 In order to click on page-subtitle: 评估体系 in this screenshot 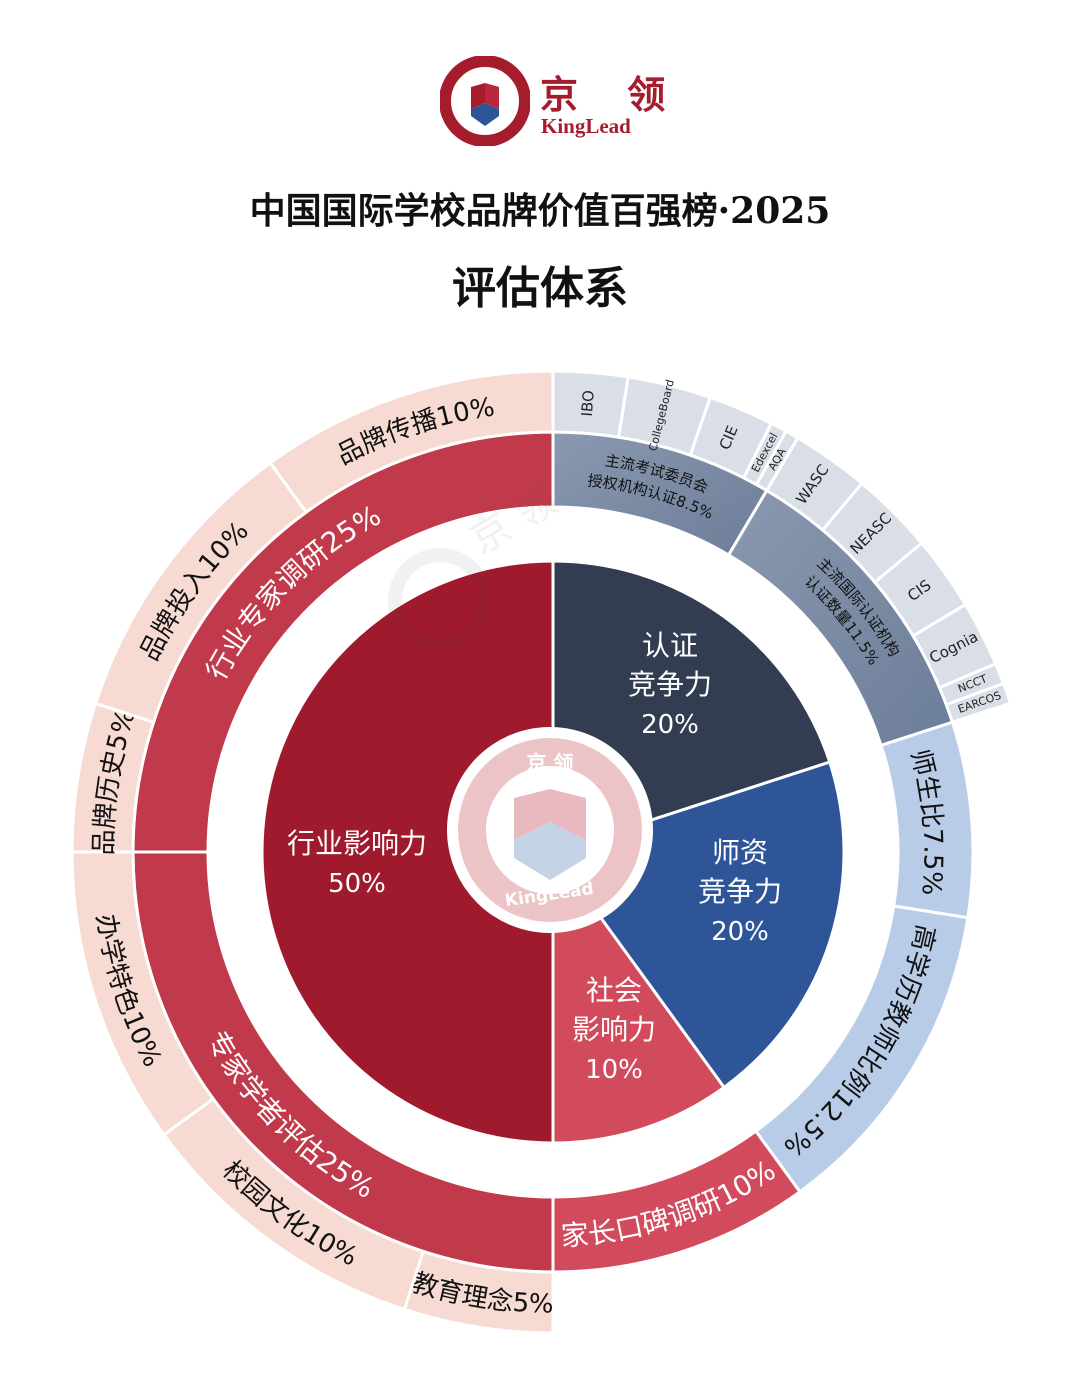, I will do `click(540, 288)`.